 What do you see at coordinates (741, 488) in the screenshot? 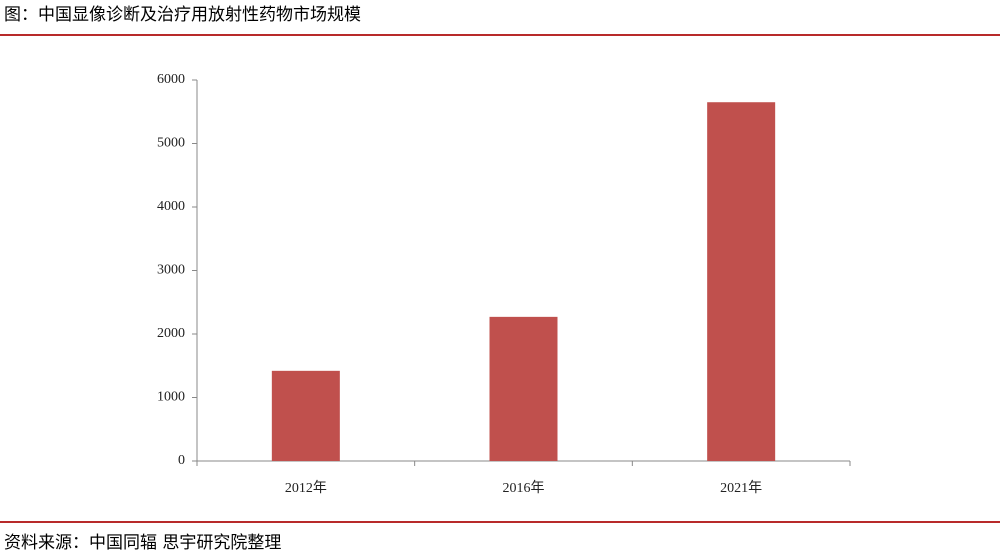
I see `x-tick-label: 2021年` at bounding box center [741, 488].